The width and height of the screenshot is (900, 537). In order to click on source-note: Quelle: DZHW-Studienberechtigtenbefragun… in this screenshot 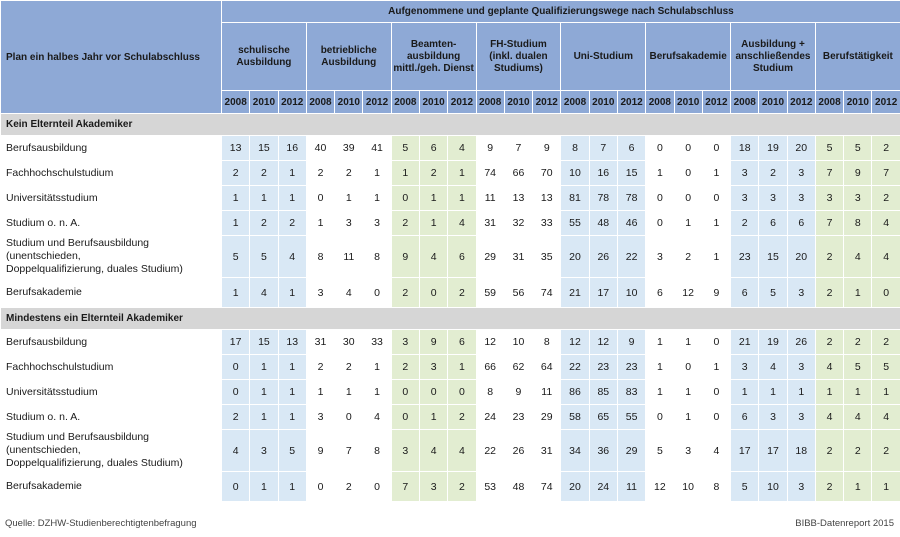, I will do `click(101, 523)`.